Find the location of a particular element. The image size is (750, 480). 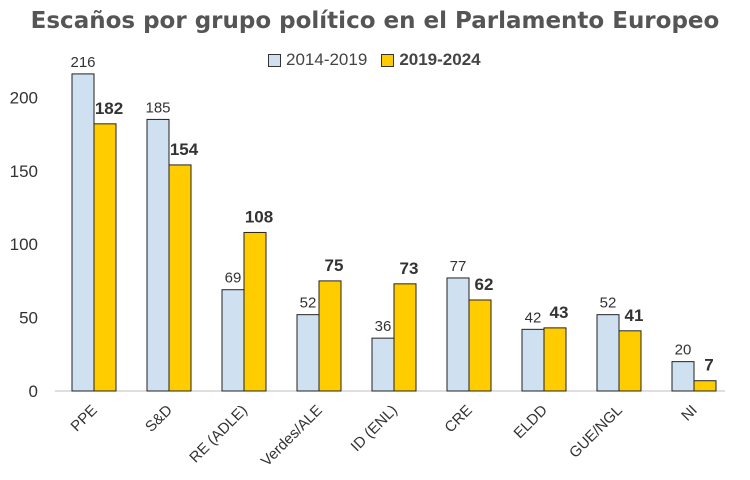

bar-2014-2019-S&D is located at coordinates (158, 255).